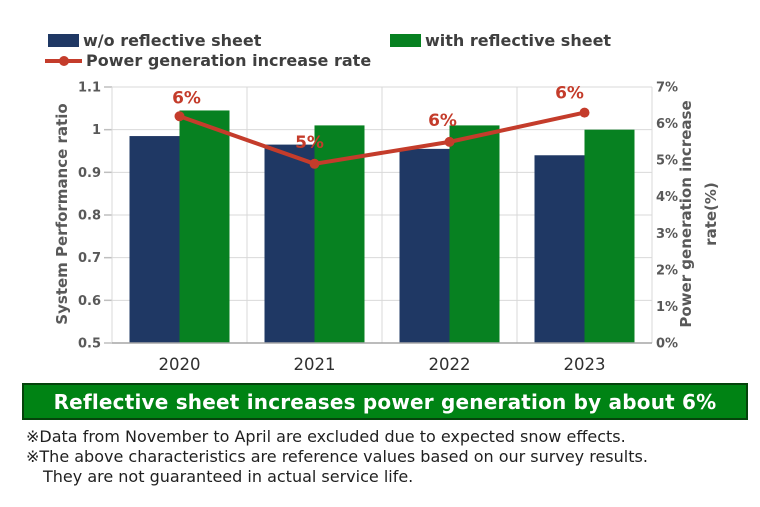 The width and height of the screenshot is (760, 507). I want to click on legend-label-with-sheet: with reflective sheet, so click(518, 40).